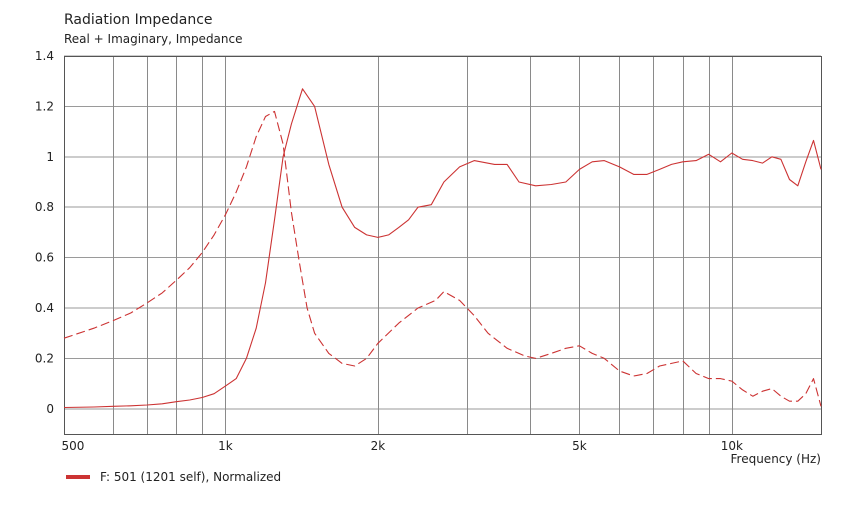  What do you see at coordinates (44, 106) in the screenshot?
I see `y-tick-label: 1.2` at bounding box center [44, 106].